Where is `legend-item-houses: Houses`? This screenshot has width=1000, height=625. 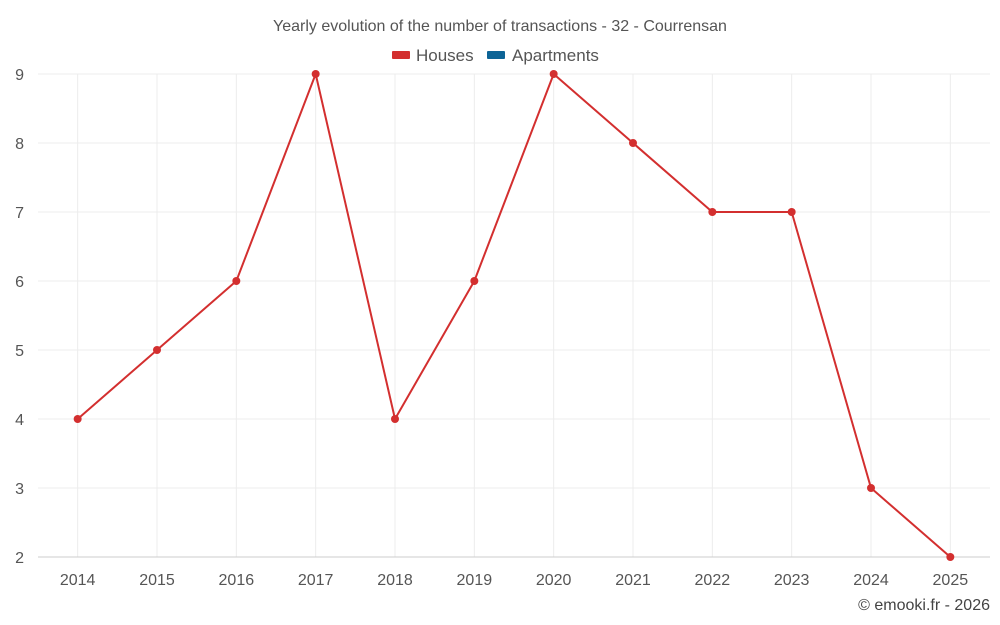 legend-item-houses: Houses is located at coordinates (433, 55).